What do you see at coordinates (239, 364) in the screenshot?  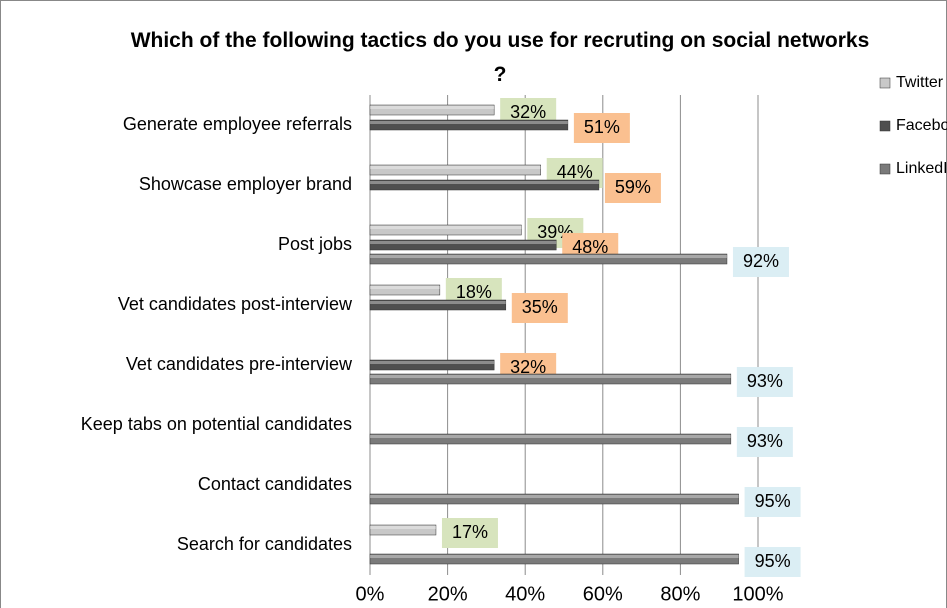 I see `y-tick-label: Vet candidates pre-interview` at bounding box center [239, 364].